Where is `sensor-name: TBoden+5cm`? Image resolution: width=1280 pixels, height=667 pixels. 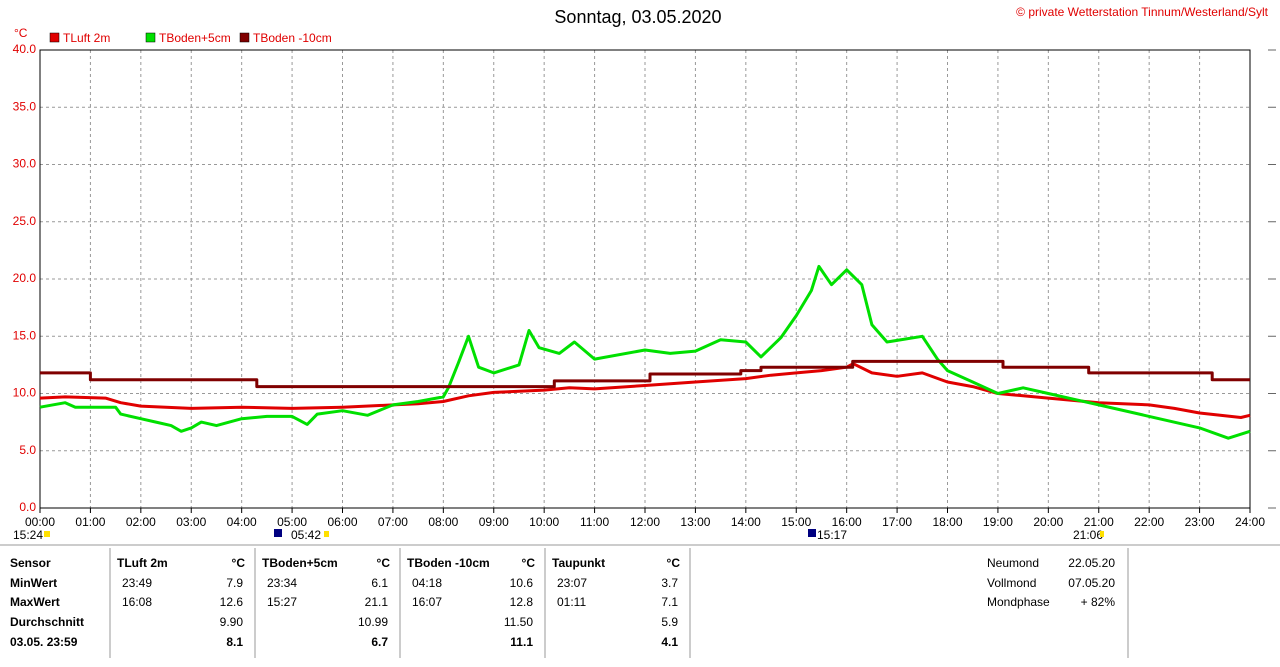
sensor-name: TBoden+5cm is located at coordinates (300, 563).